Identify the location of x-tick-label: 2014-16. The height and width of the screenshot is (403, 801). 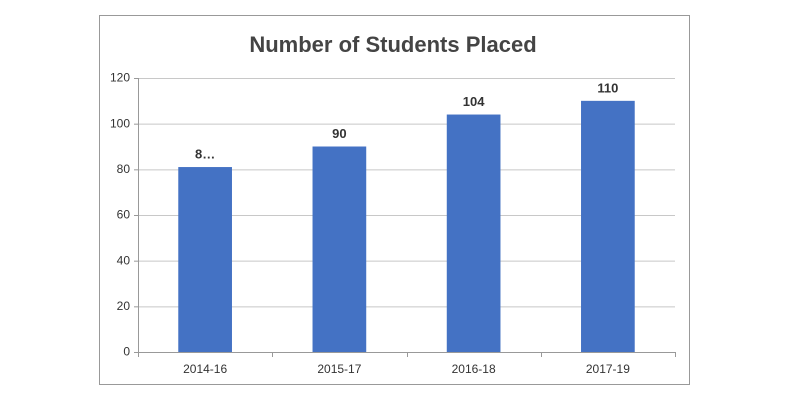
(205, 369).